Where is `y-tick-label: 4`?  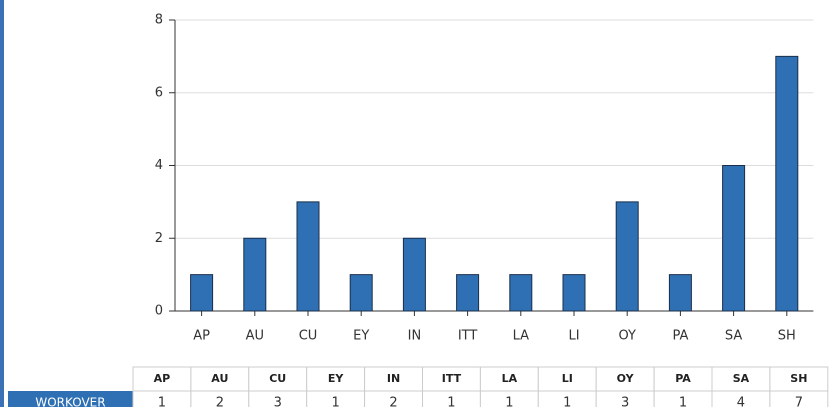
y-tick-label: 4 is located at coordinates (159, 165).